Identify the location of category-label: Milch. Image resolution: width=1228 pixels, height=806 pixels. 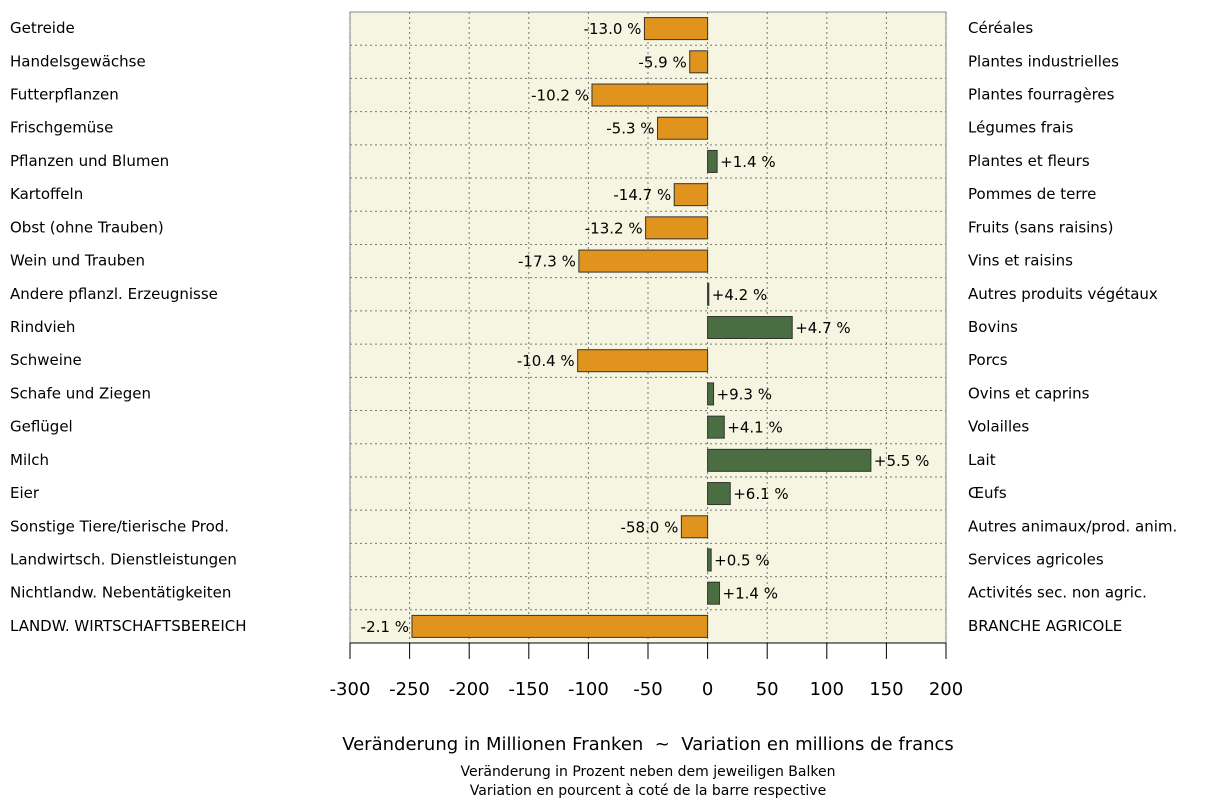
(29, 460).